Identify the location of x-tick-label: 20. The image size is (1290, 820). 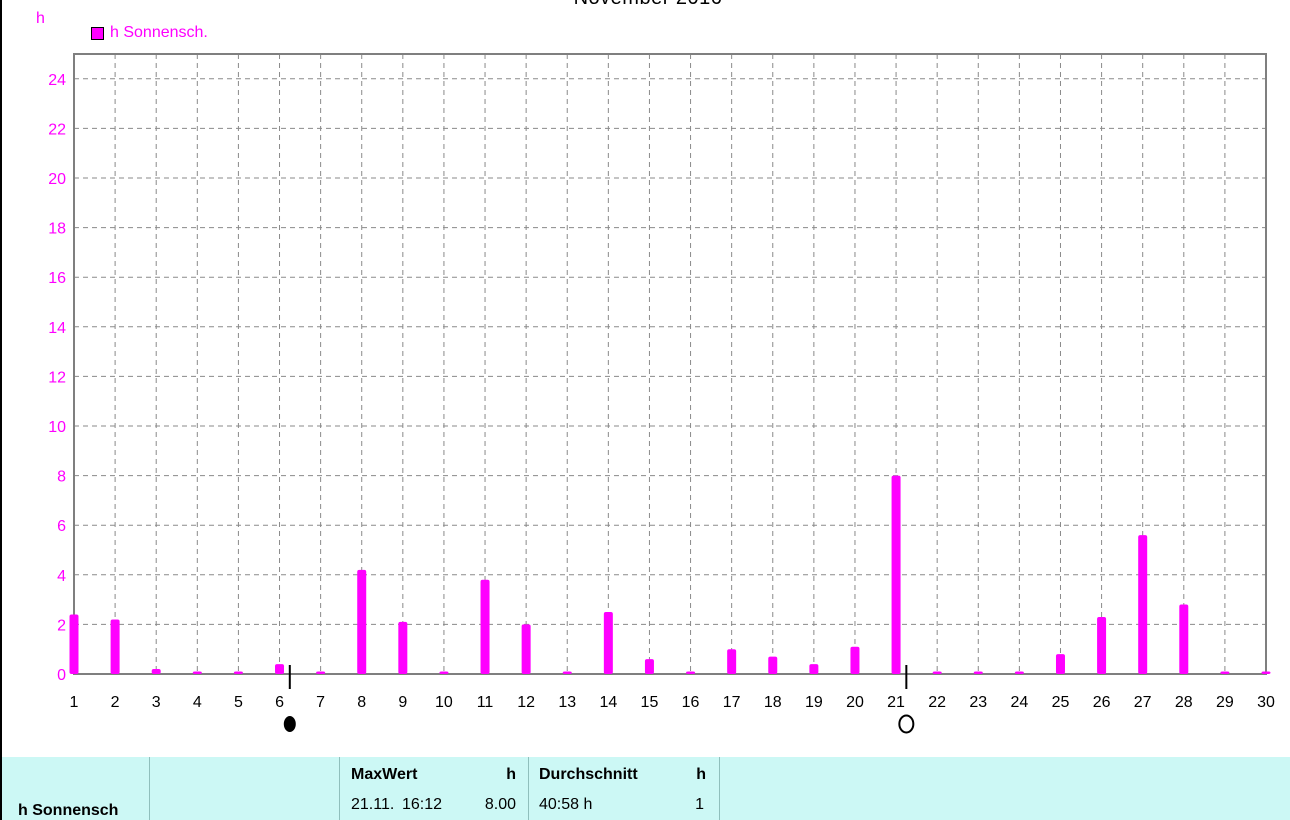
(855, 702).